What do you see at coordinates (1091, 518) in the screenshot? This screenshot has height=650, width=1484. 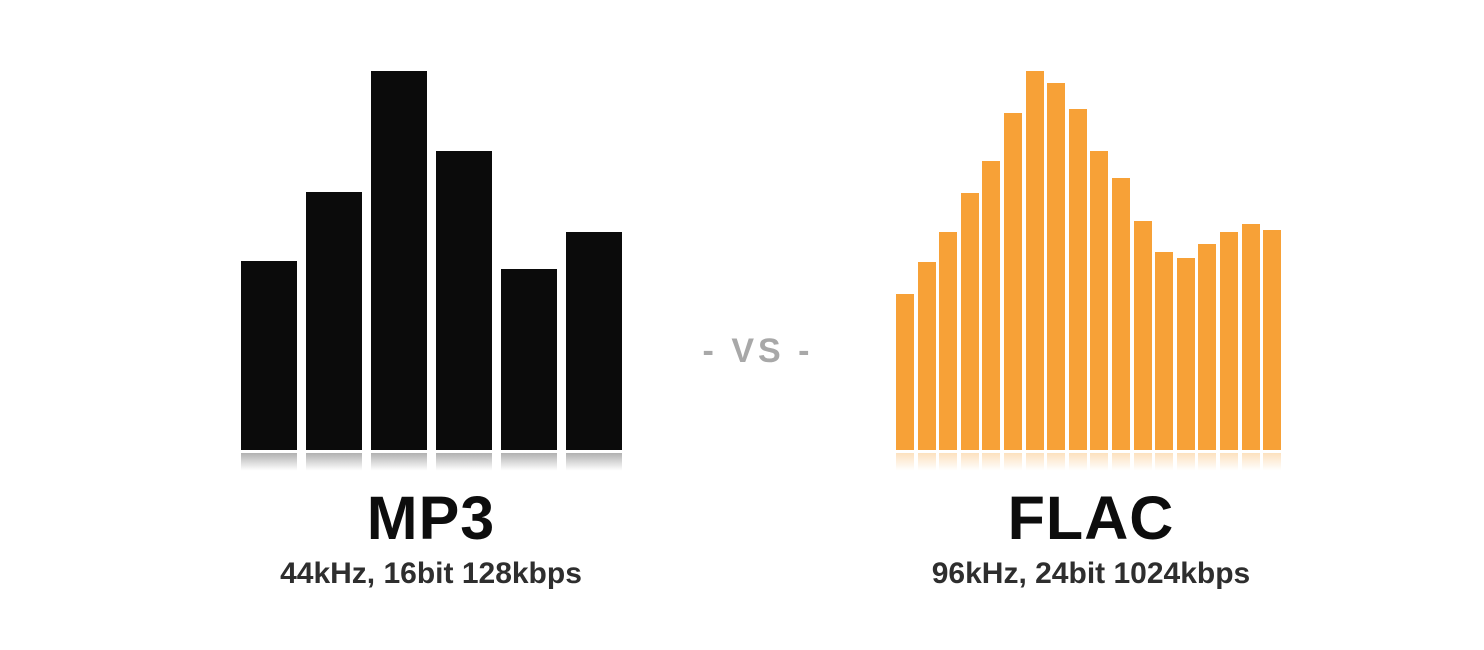 I see `flac-title: FLAC` at bounding box center [1091, 518].